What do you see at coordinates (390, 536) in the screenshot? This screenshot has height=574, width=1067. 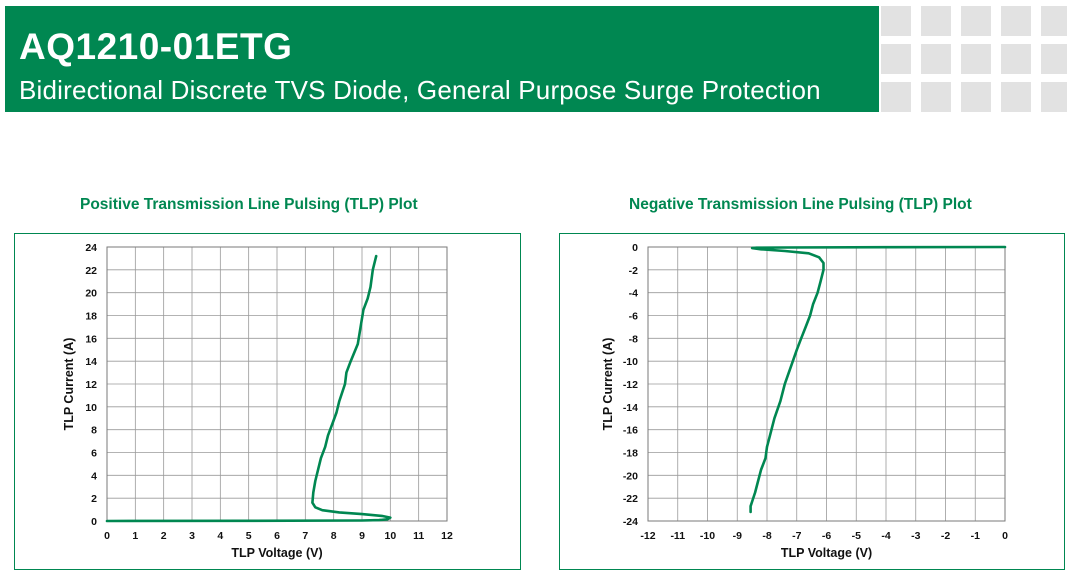 I see `x-tick-label: 10` at bounding box center [390, 536].